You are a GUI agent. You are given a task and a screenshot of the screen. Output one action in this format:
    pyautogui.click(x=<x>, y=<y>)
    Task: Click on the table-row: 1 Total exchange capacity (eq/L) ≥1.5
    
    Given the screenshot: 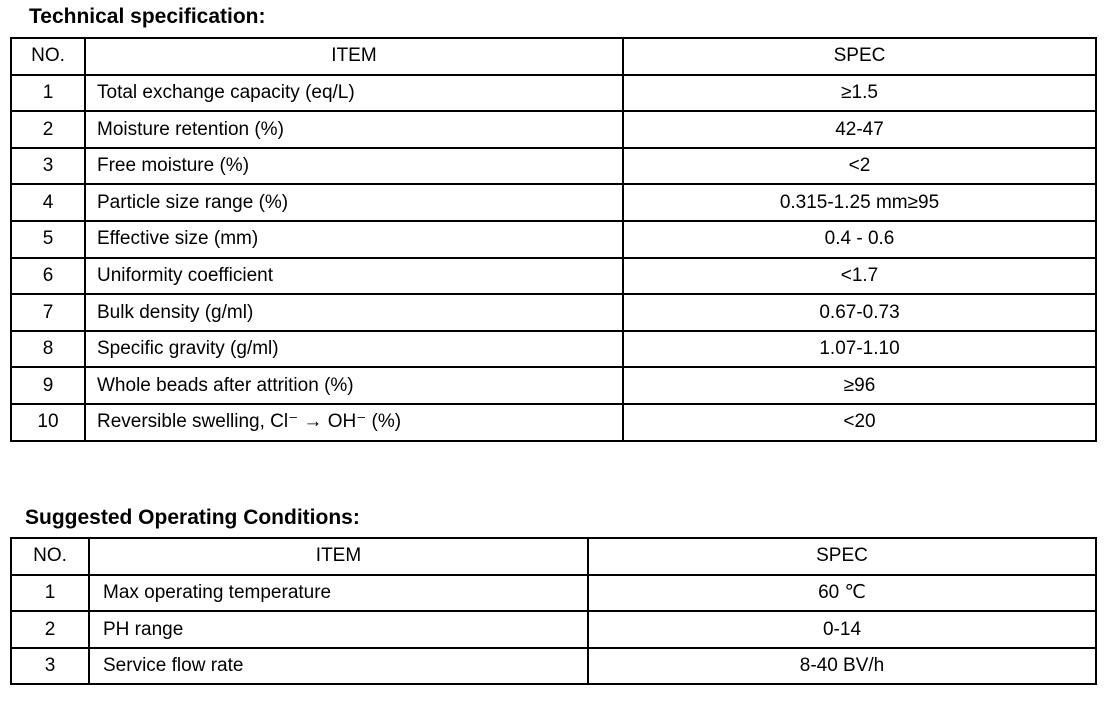 What is the action you would take?
    pyautogui.click(x=553, y=93)
    